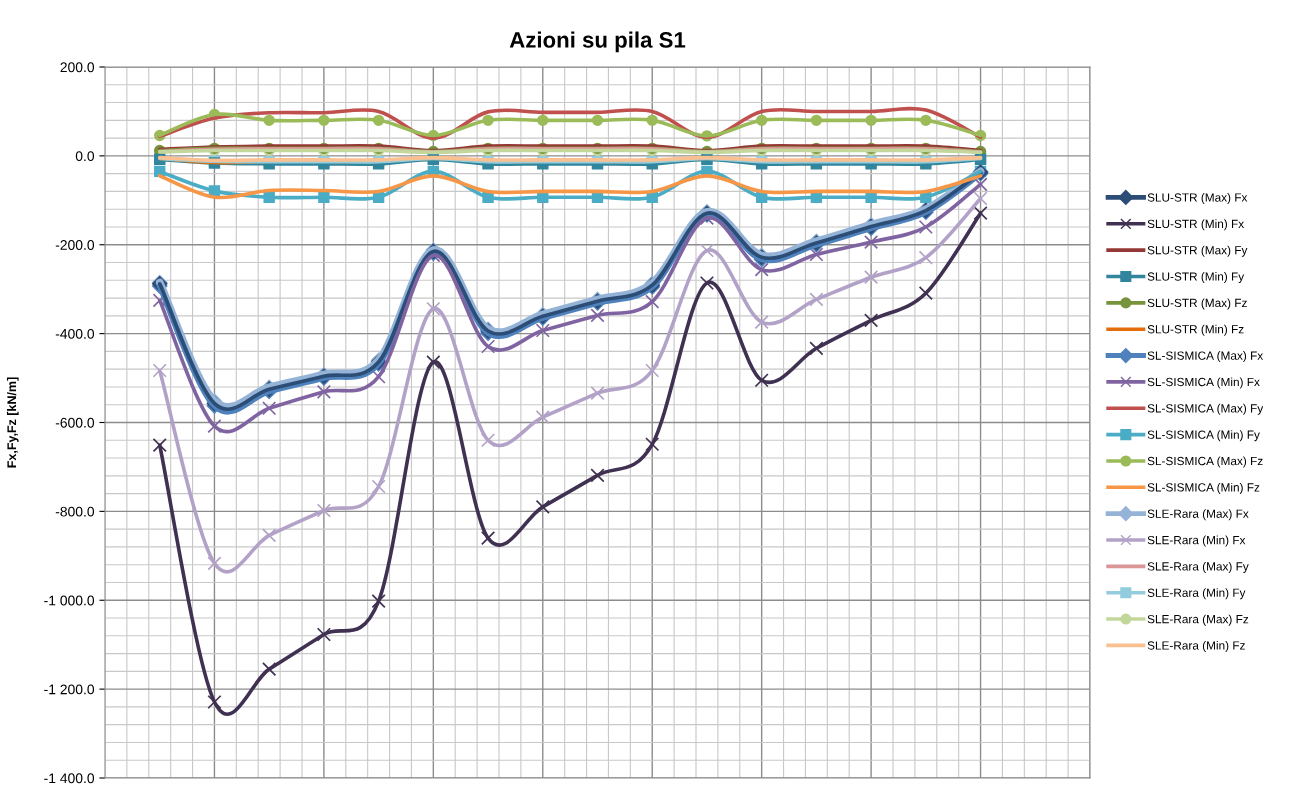 This screenshot has width=1296, height=792. What do you see at coordinates (69, 600) in the screenshot?
I see `y-tick-label: -1 000.0` at bounding box center [69, 600].